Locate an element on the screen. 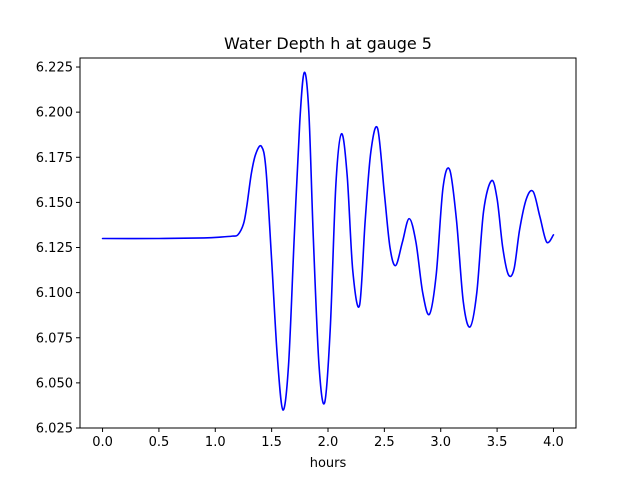  x-tick-label: 1.5 is located at coordinates (271, 442).